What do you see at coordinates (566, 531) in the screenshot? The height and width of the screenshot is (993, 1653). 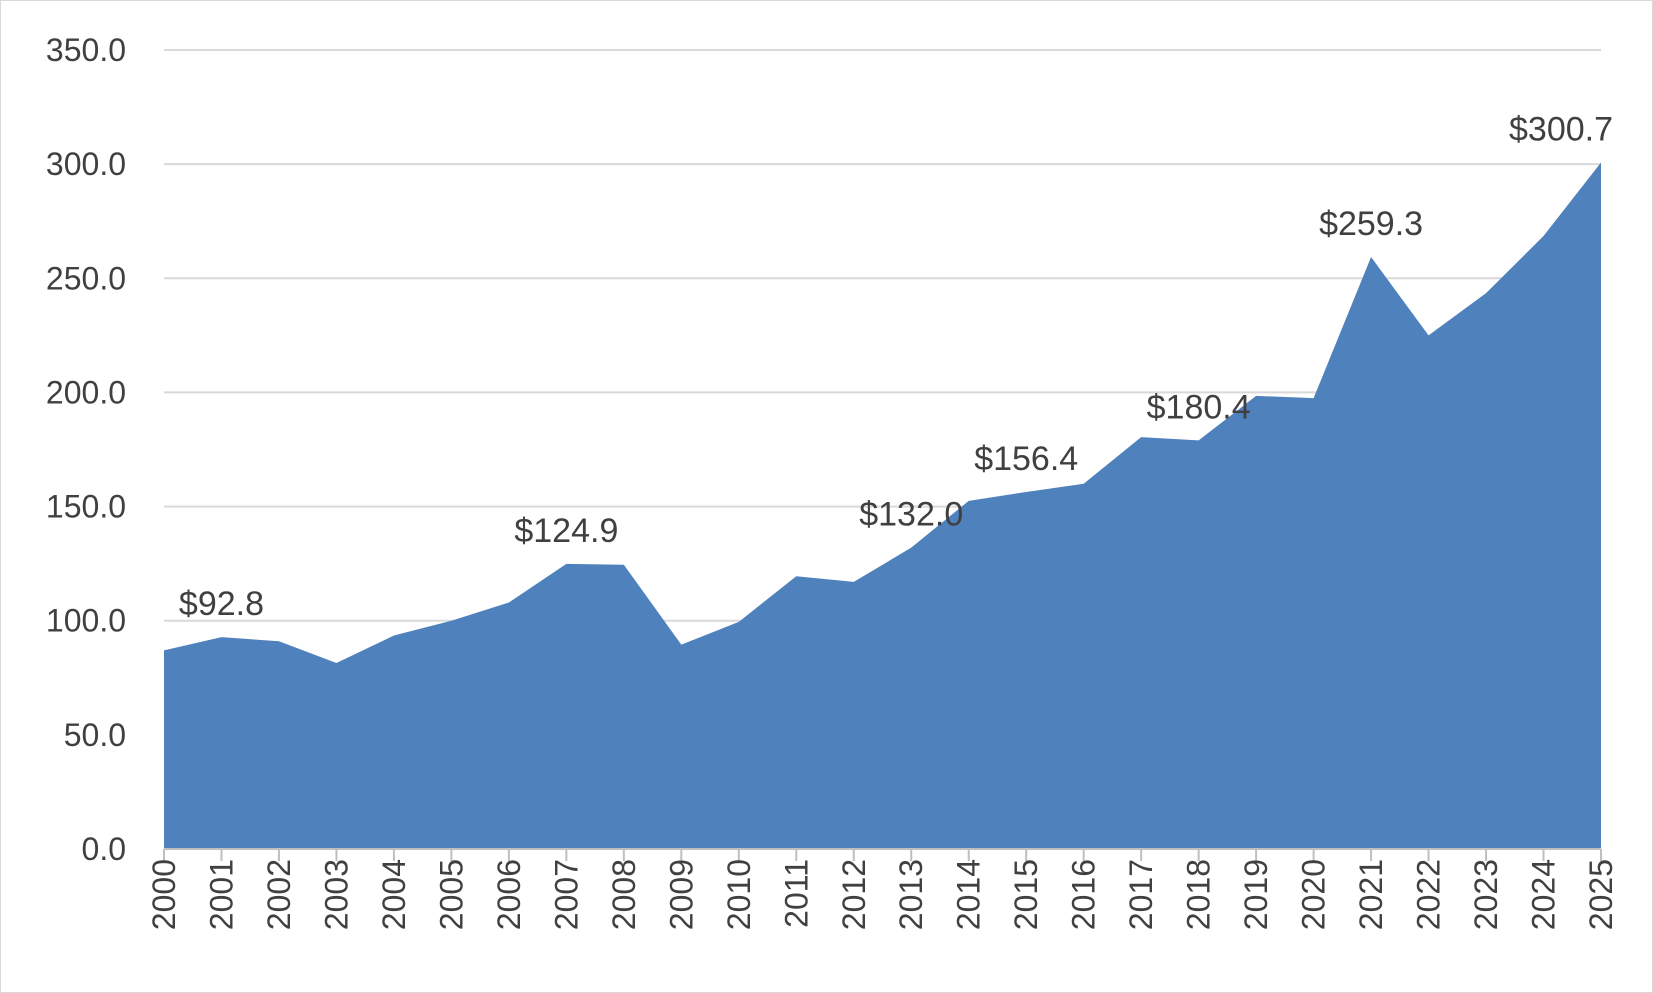 I see `data-label-2007: $124.9` at bounding box center [566, 531].